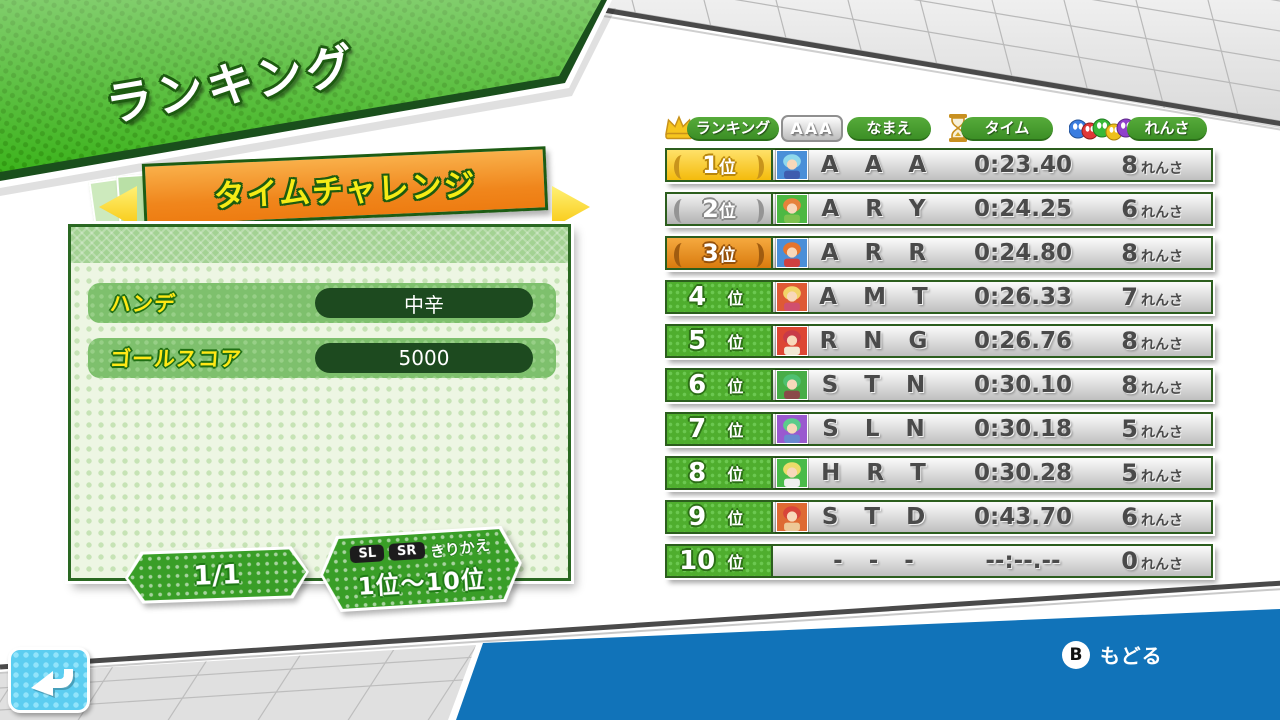 This screenshot has width=1280, height=720. I want to click on header-time: タイム, so click(1007, 129).